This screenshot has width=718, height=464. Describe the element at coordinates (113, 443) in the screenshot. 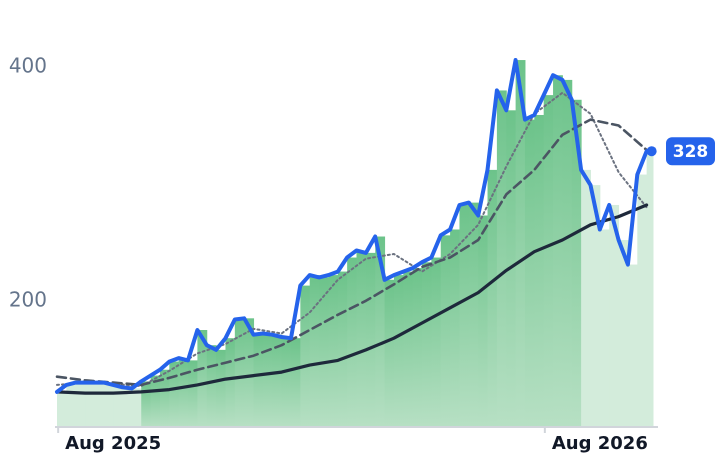

I see `x-tick-label: Aug 2025` at that location.